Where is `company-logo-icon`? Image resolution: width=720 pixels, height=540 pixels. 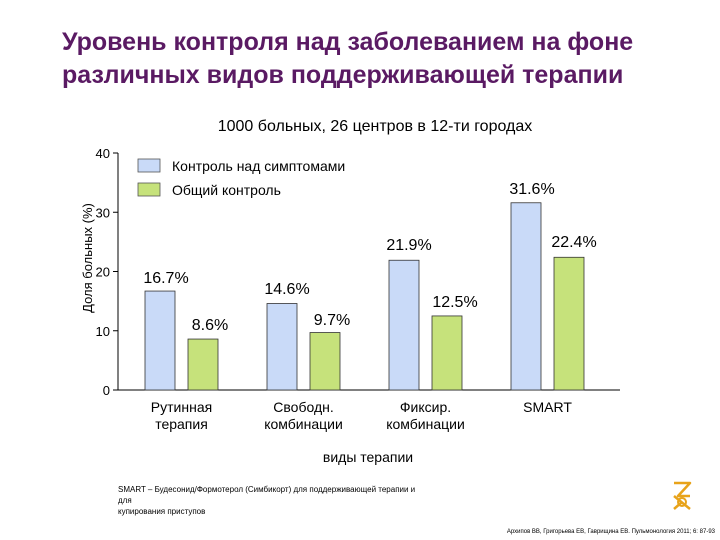
company-logo-icon is located at coordinates (682, 495).